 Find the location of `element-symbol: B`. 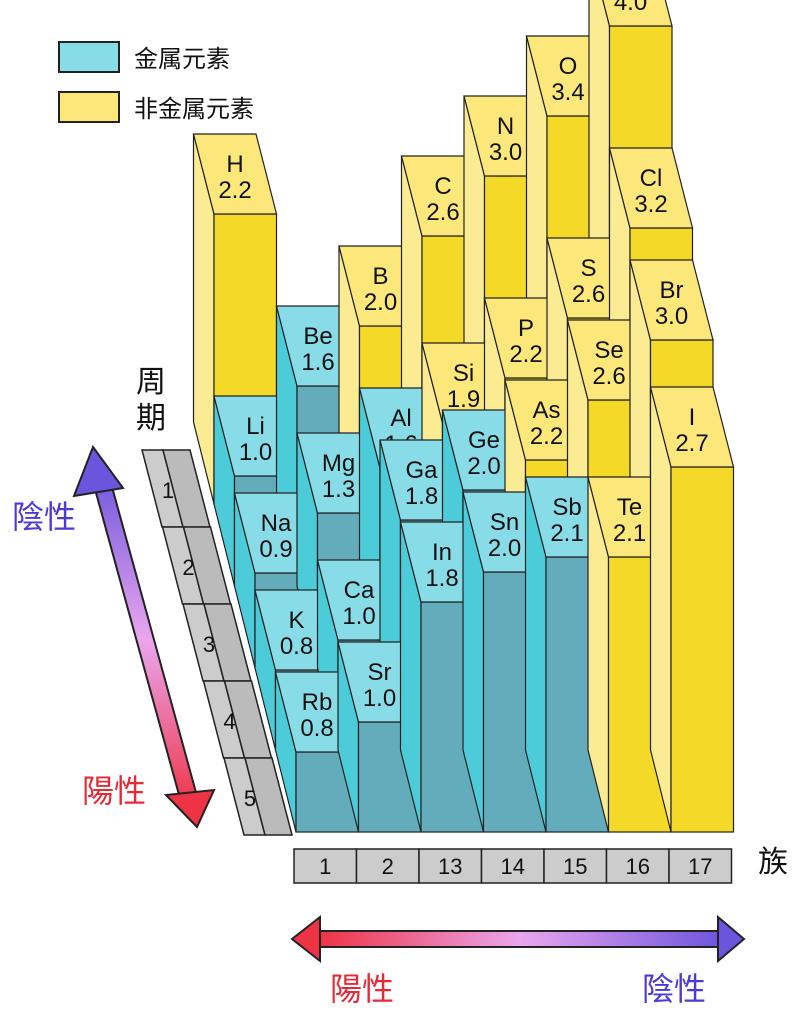

element-symbol: B is located at coordinates (380, 276).